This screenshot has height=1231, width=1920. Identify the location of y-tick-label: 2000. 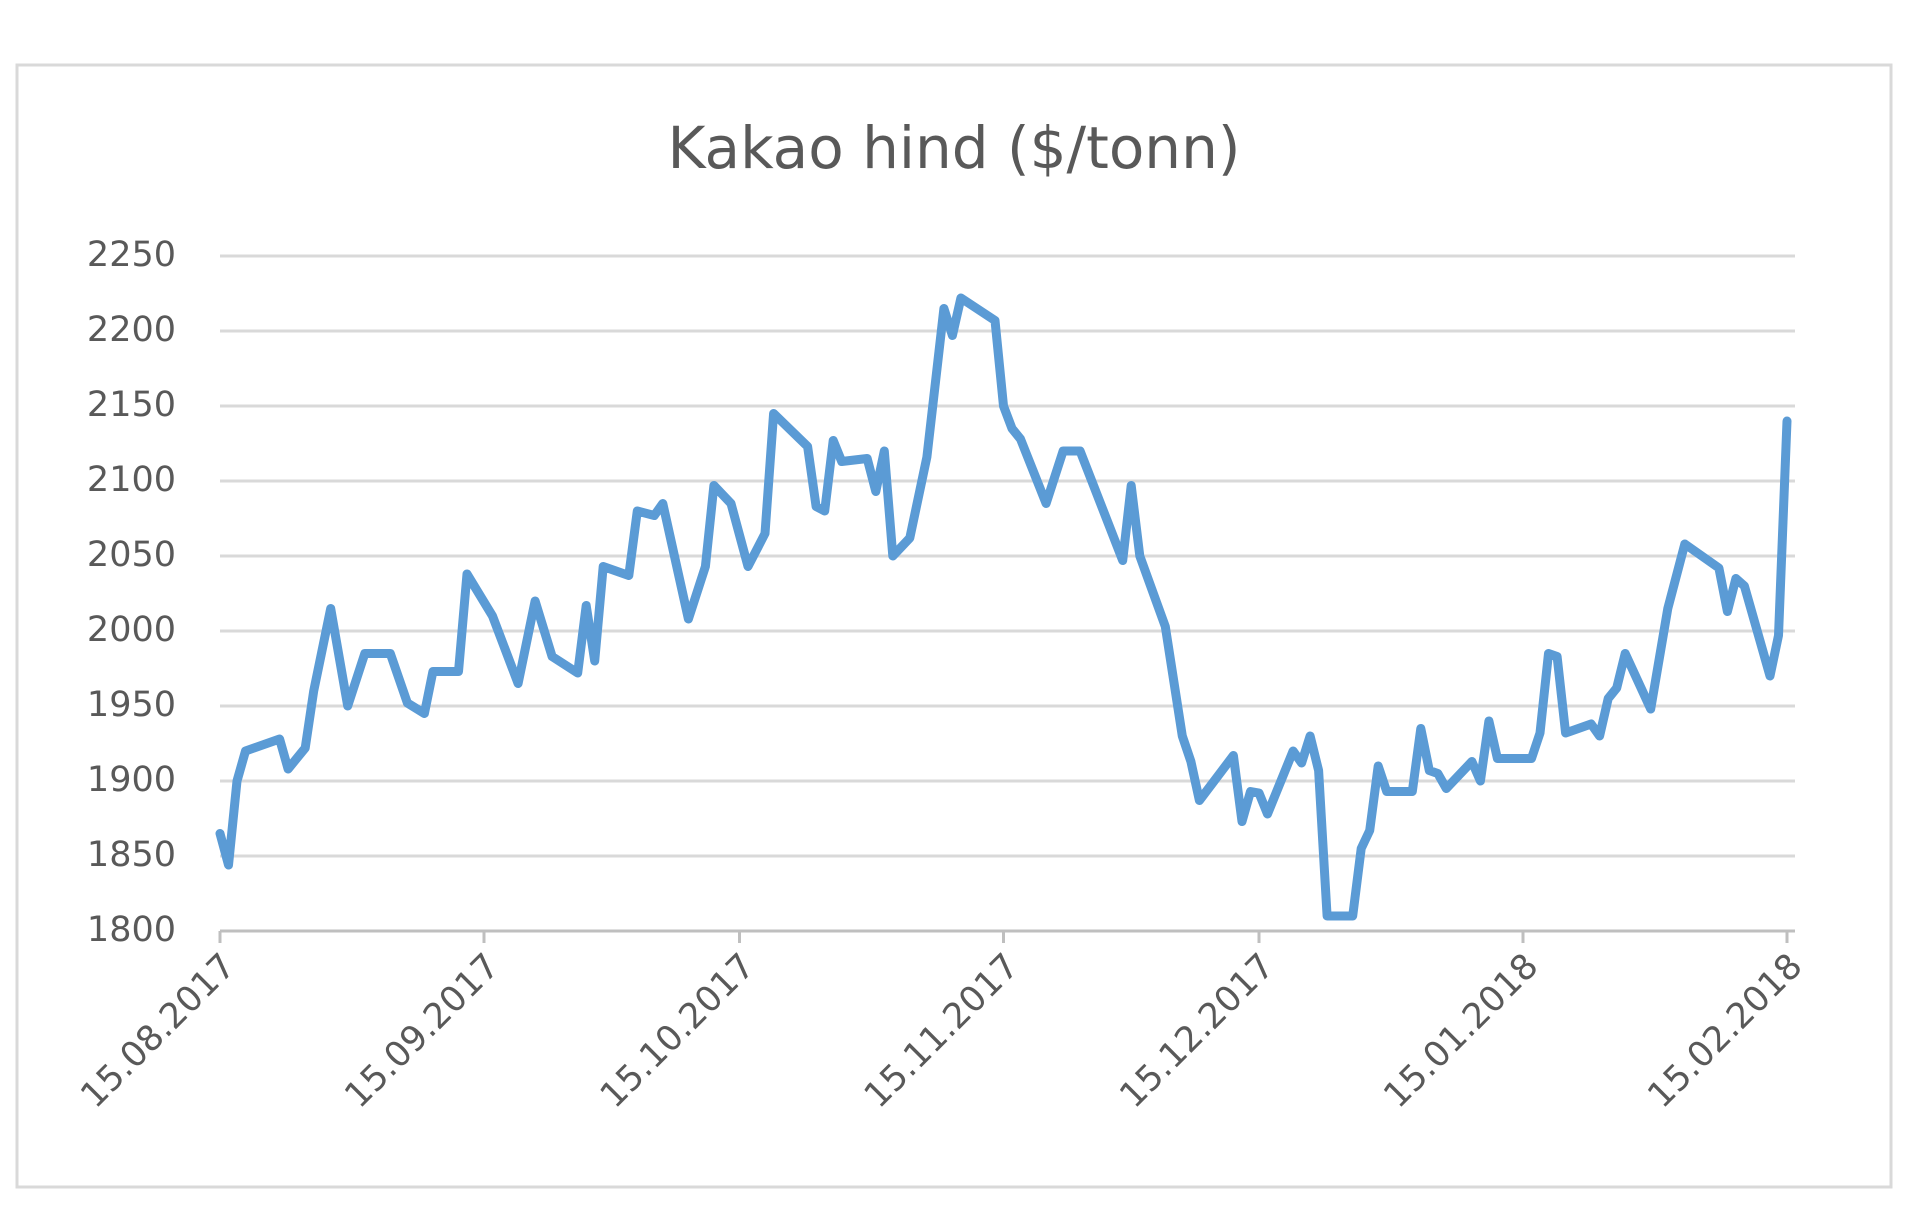
(131, 630).